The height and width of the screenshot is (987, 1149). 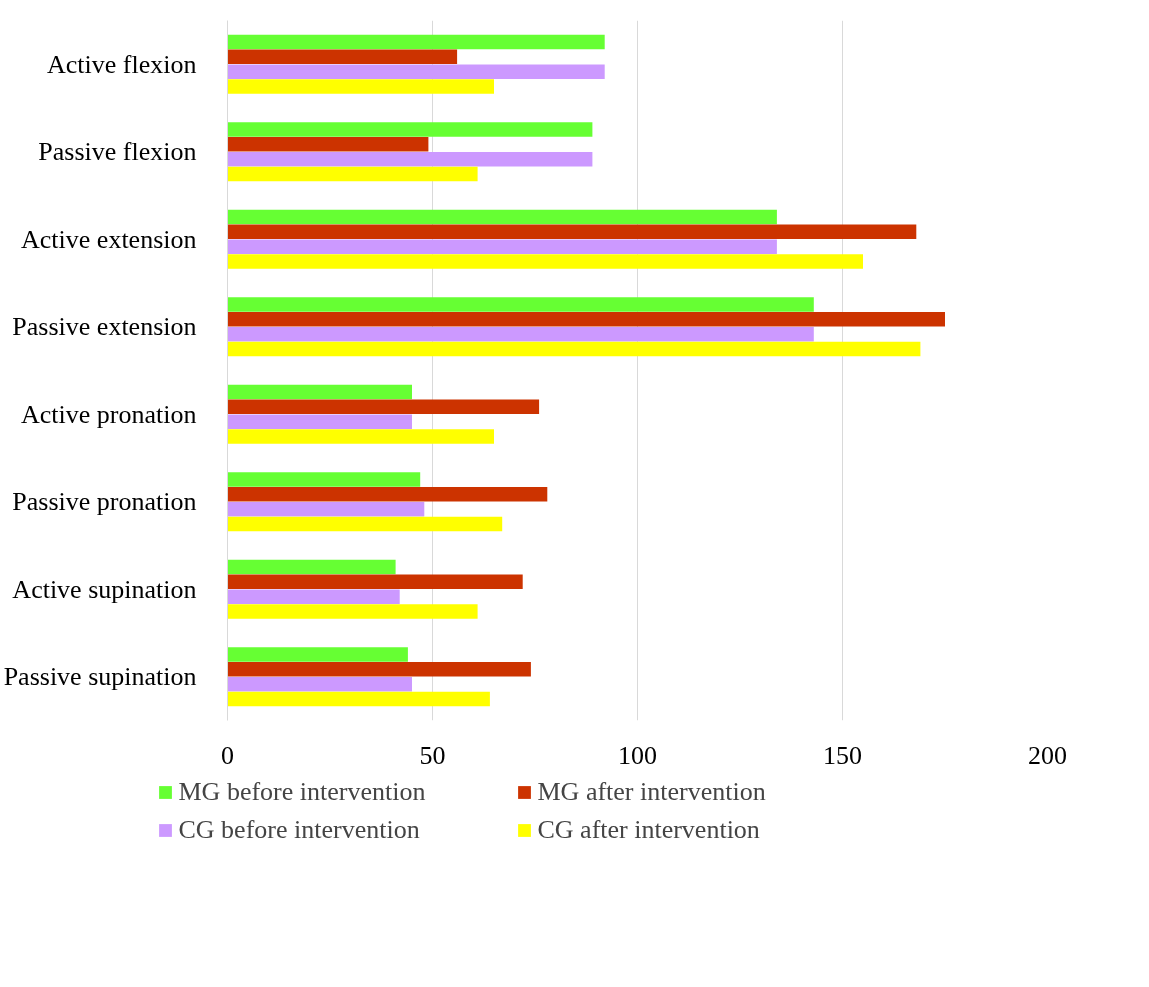 What do you see at coordinates (1047, 755) in the screenshot?
I see `x-tick-label: 200` at bounding box center [1047, 755].